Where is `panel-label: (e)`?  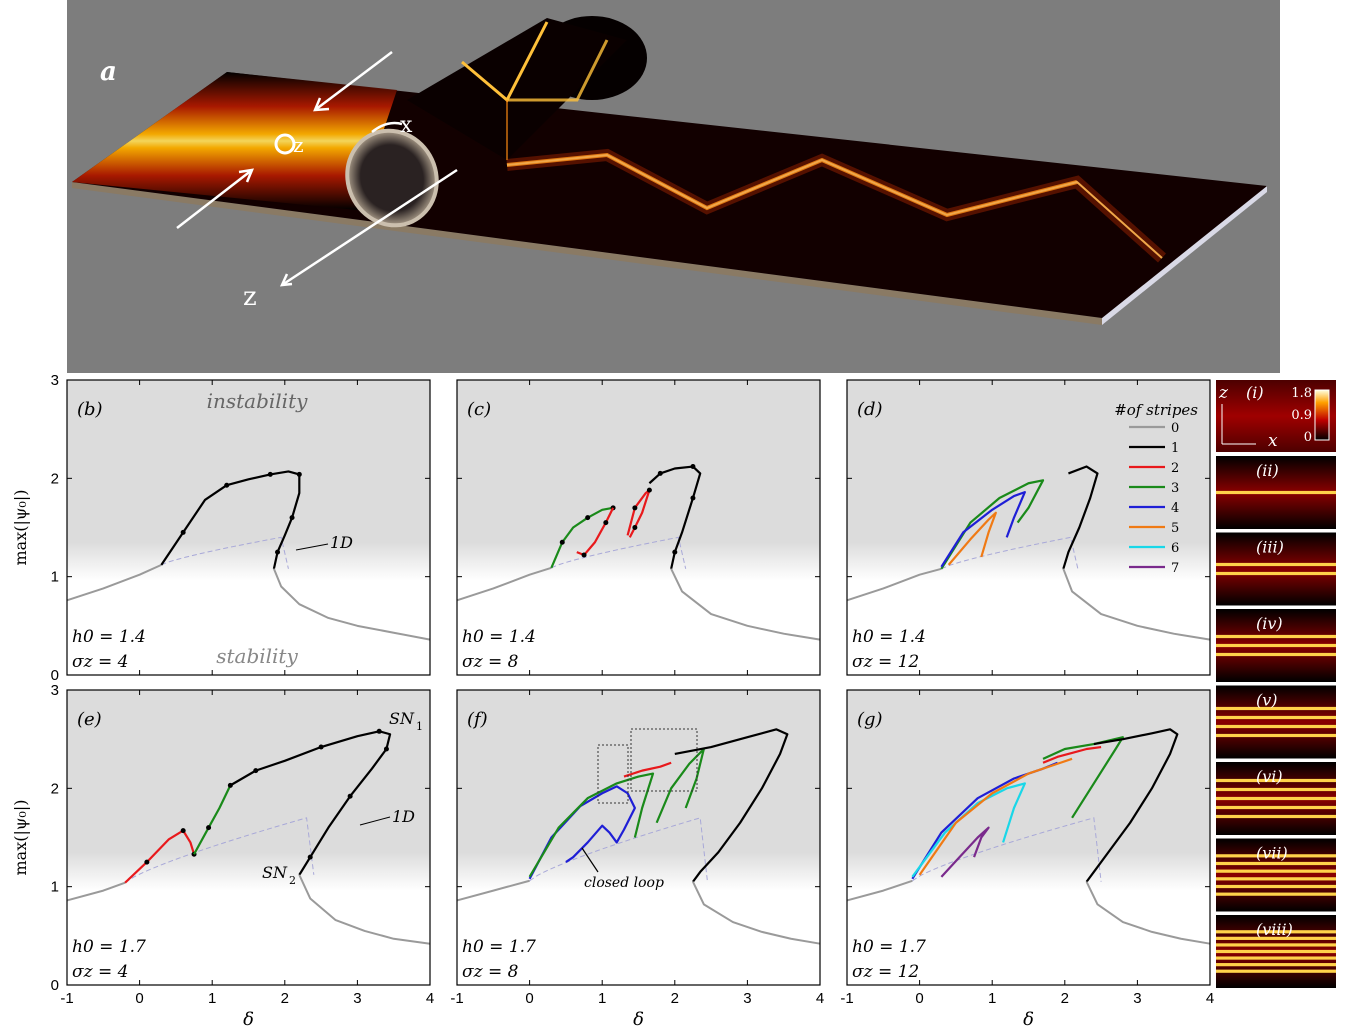
panel-label: (e) is located at coordinates (89, 719).